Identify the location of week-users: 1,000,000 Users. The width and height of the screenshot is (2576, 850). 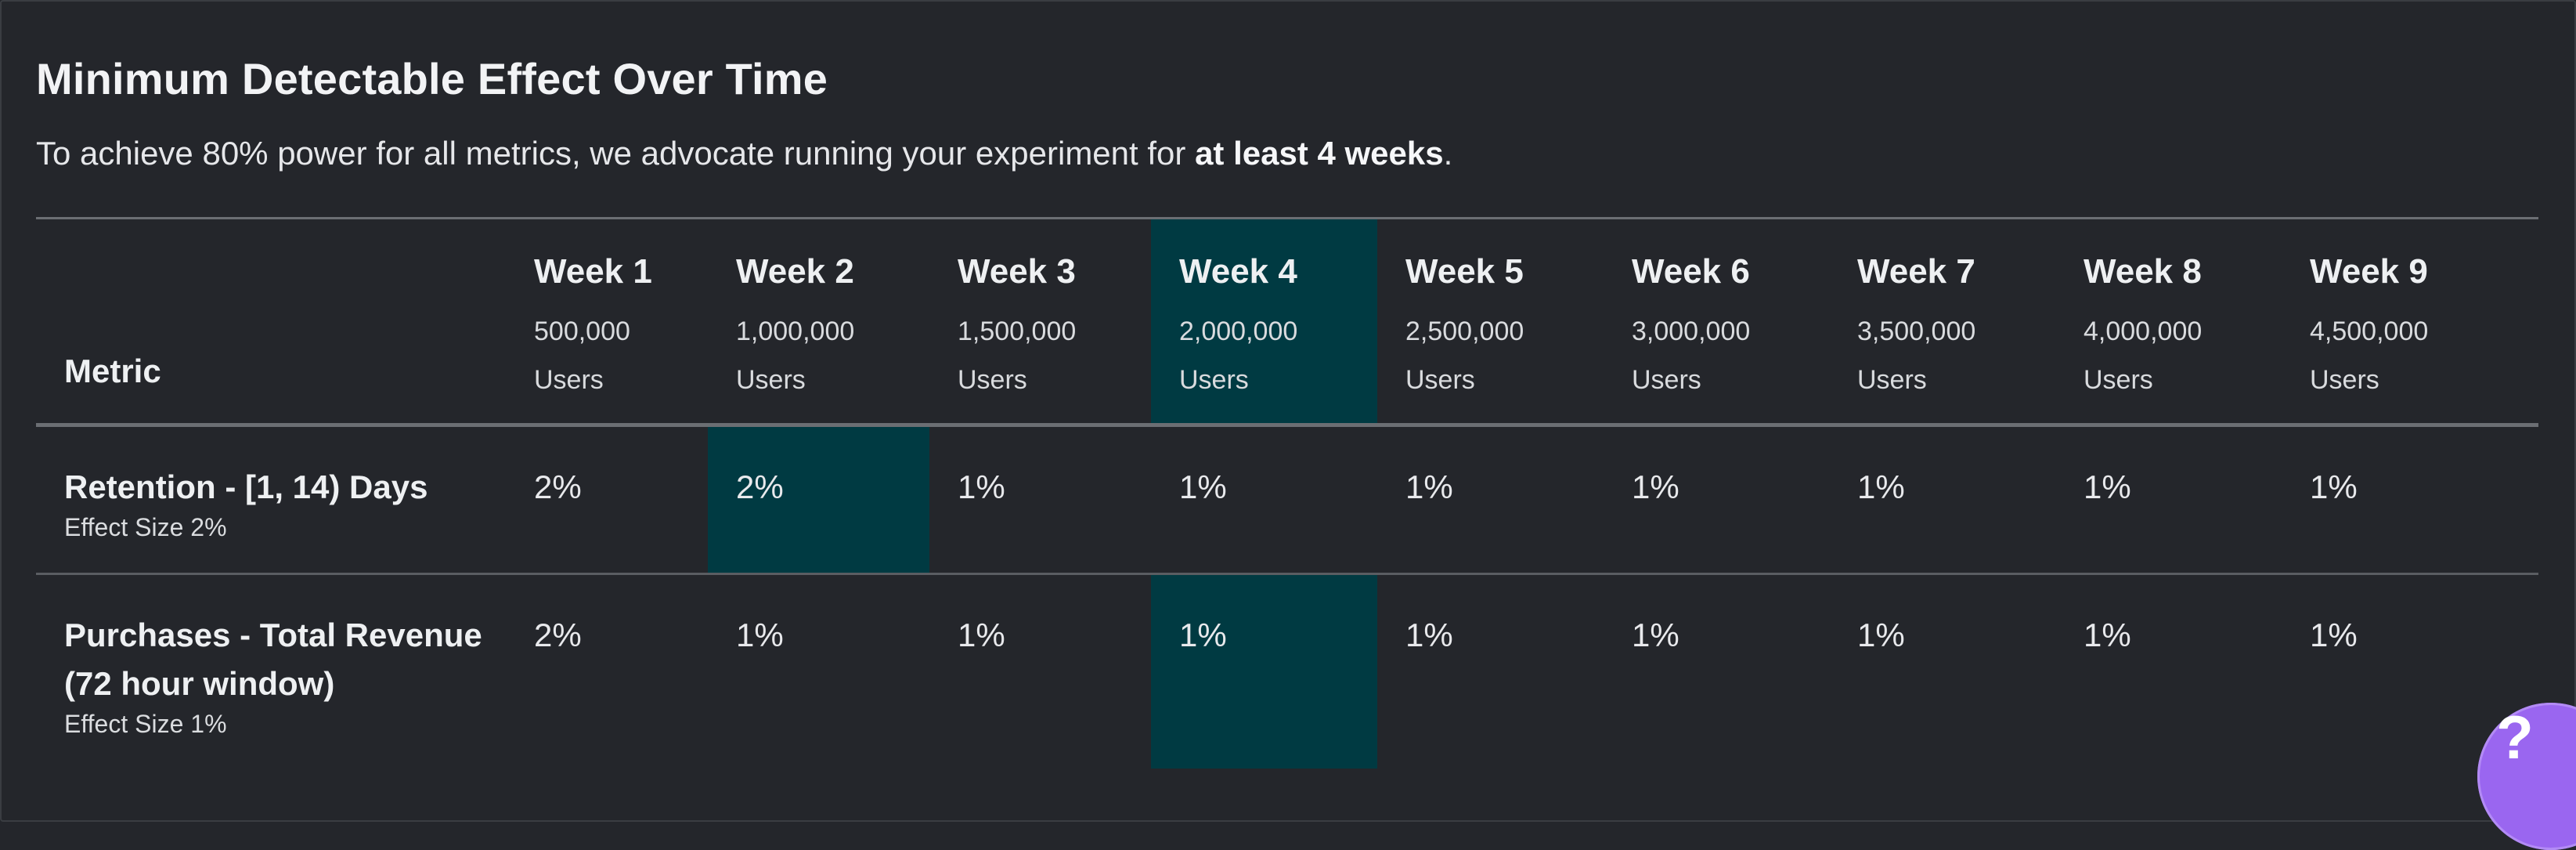
(833, 355).